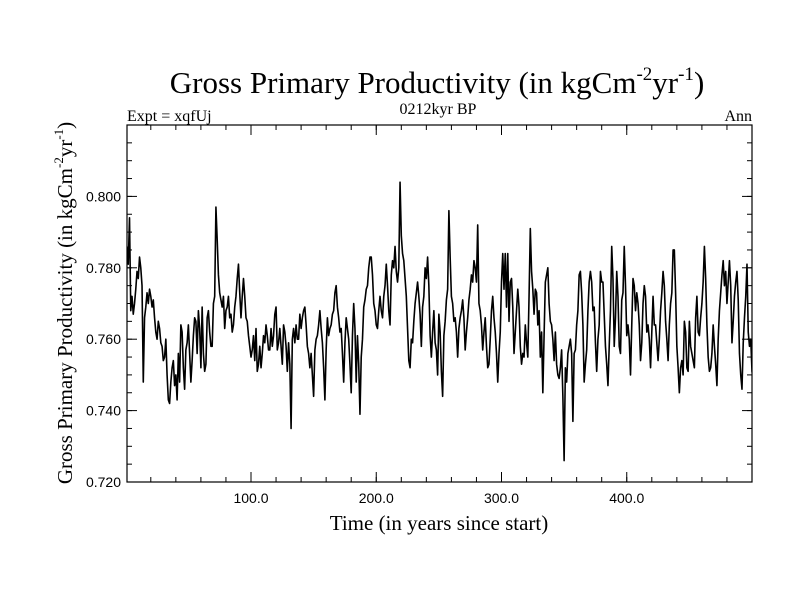  Describe the element at coordinates (103, 339) in the screenshot. I see `y-tick-label: 0.760` at that location.